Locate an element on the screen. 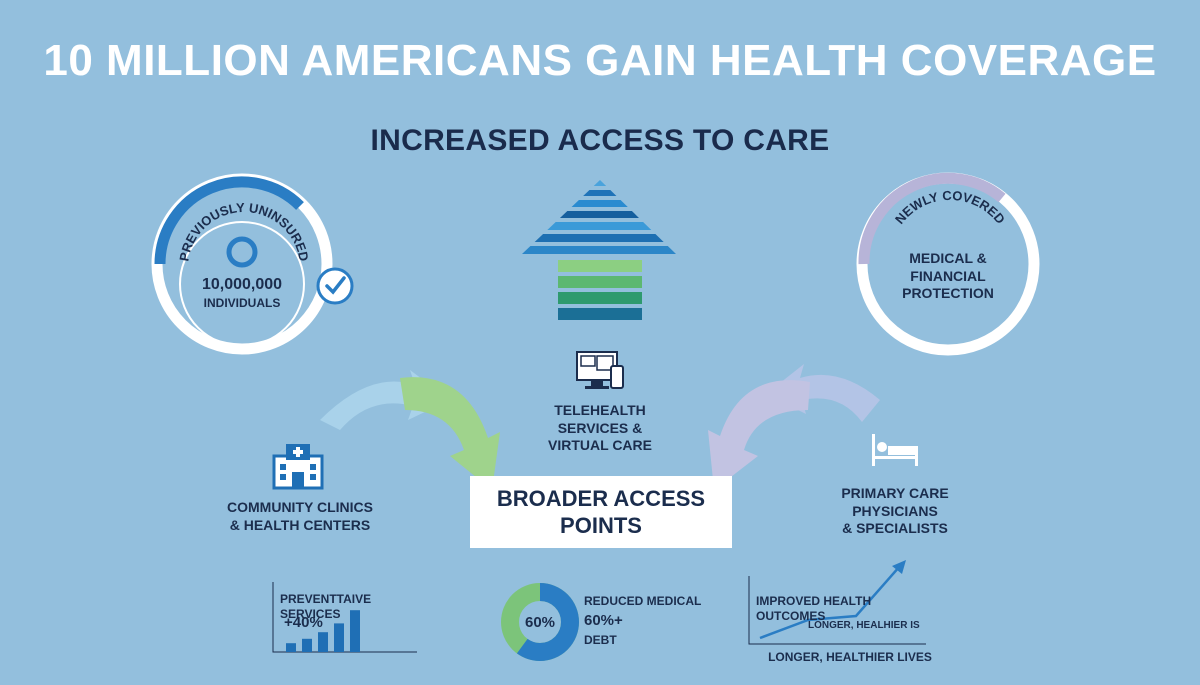 The width and height of the screenshot is (1200, 685). debt-center-value: 60% is located at coordinates (540, 622).